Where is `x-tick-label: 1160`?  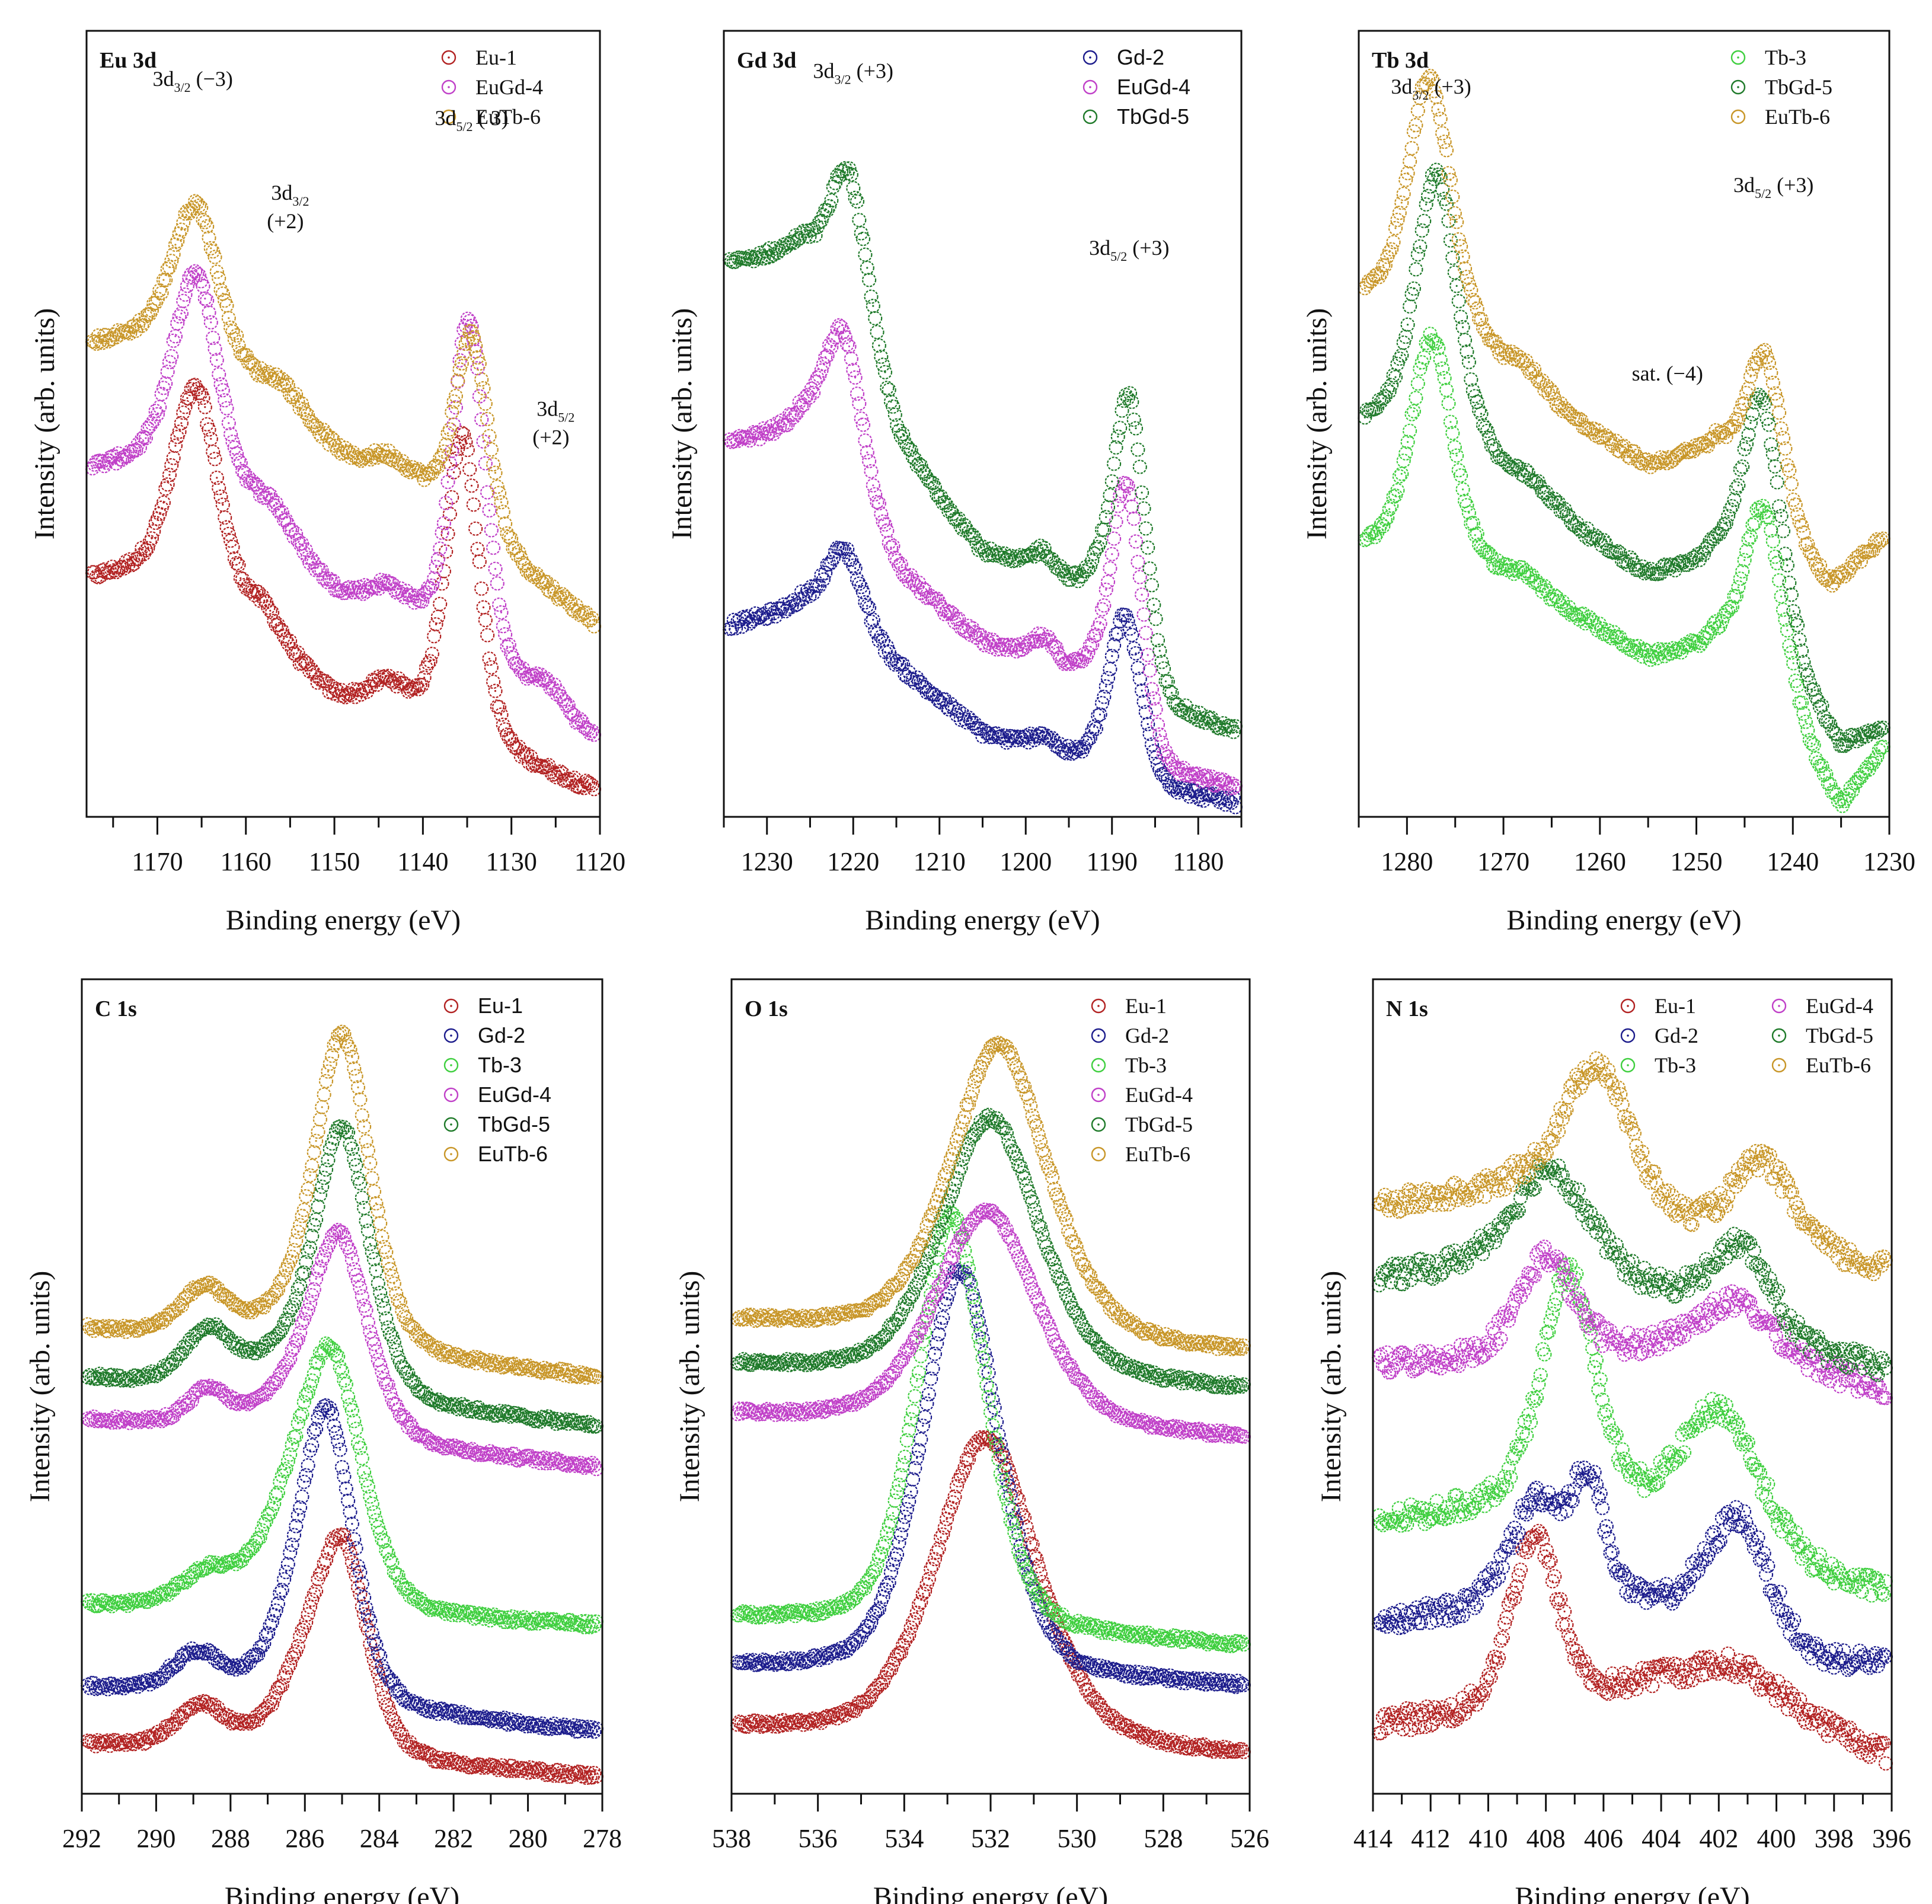
x-tick-label: 1160 is located at coordinates (246, 861).